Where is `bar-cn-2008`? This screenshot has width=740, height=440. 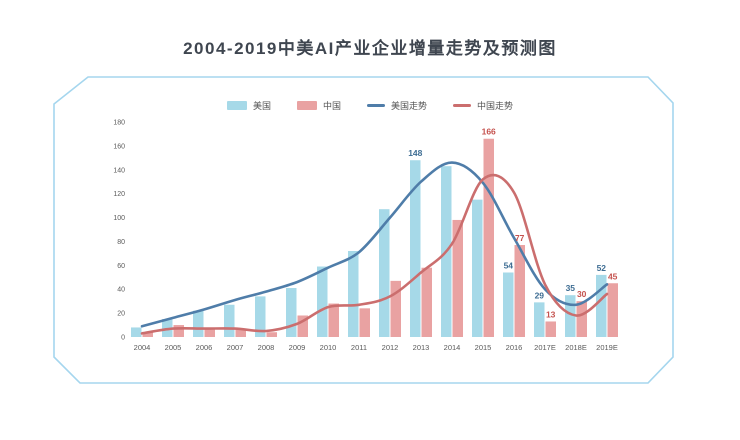 bar-cn-2008 is located at coordinates (271, 334).